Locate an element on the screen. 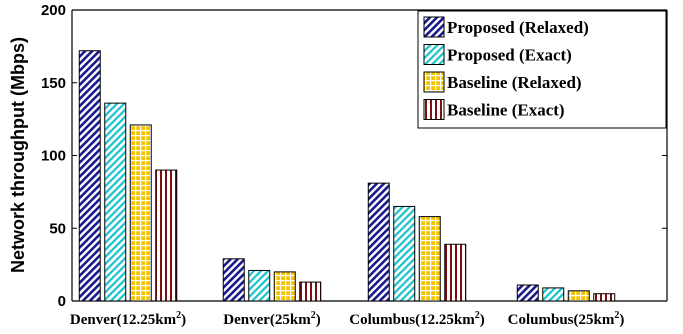  y-tick-label: 200 is located at coordinates (53, 10).